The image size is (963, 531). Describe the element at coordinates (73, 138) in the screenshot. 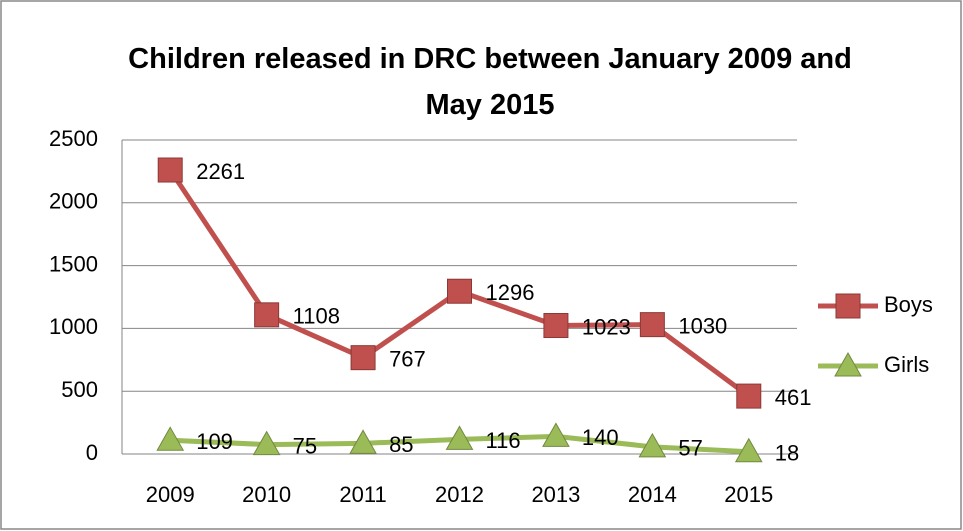

I see `y-tick-label: 2500` at that location.